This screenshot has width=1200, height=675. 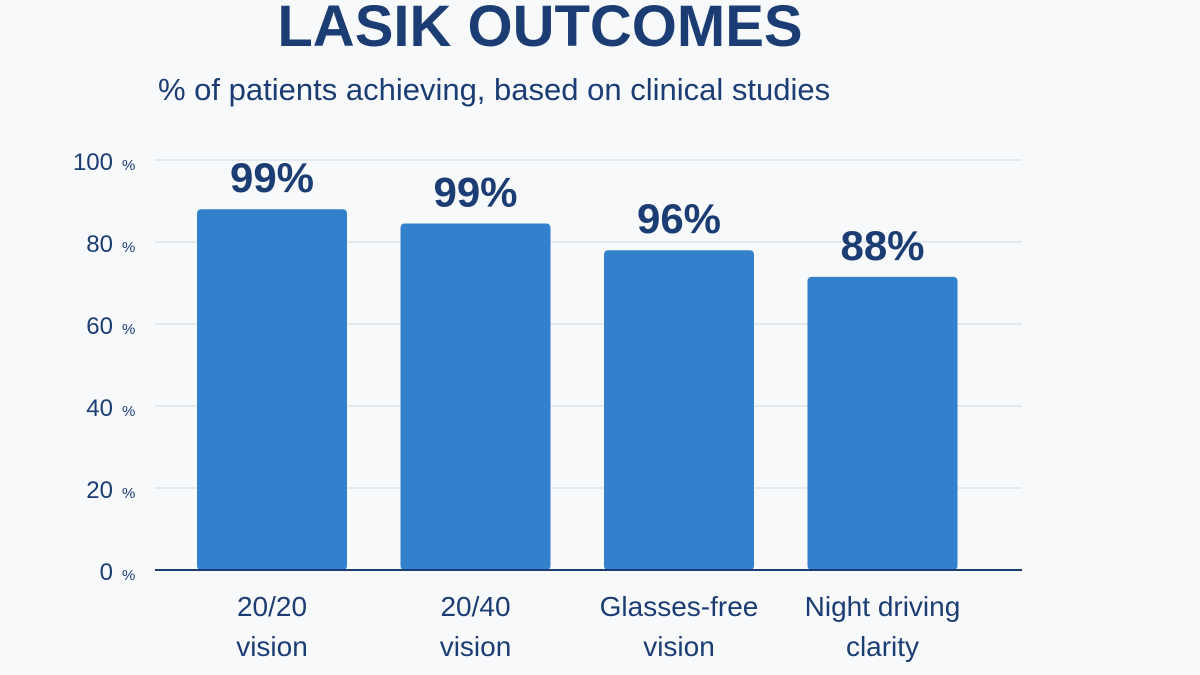 What do you see at coordinates (106, 572) in the screenshot?
I see `y-tick-label: 0` at bounding box center [106, 572].